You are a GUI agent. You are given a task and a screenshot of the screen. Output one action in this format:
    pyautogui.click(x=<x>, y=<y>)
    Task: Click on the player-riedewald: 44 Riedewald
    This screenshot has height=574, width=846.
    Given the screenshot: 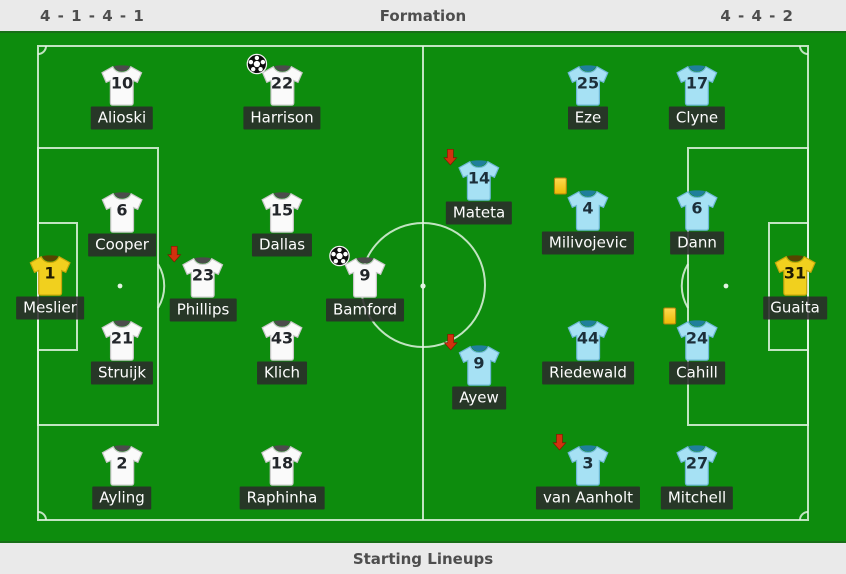 What is the action you would take?
    pyautogui.click(x=588, y=352)
    